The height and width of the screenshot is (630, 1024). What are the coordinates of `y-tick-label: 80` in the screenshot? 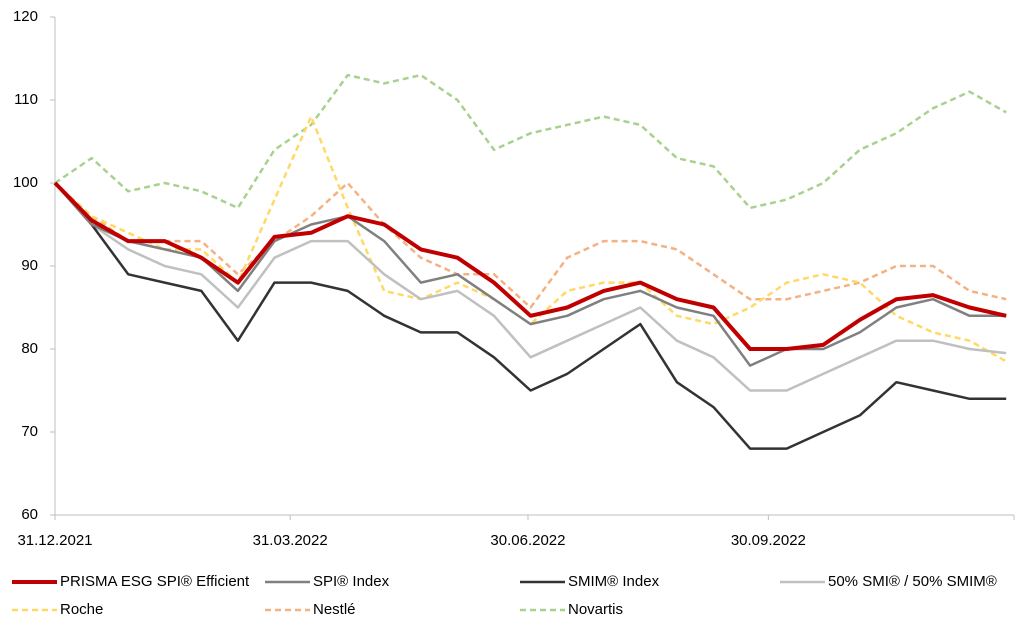 It's located at (29, 348).